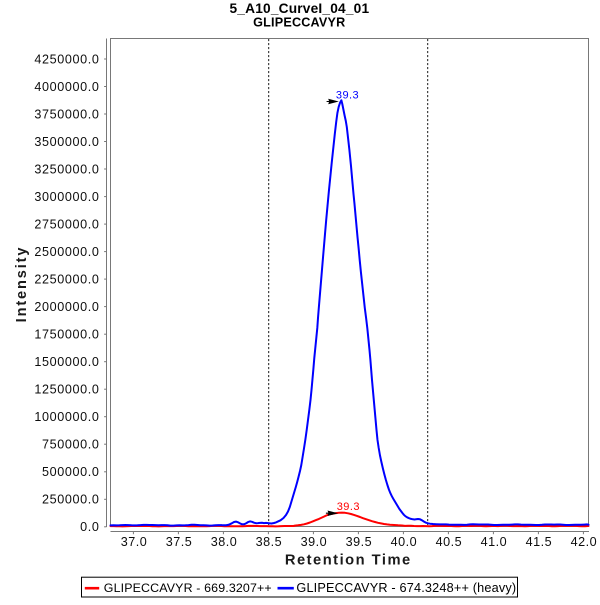  What do you see at coordinates (539, 542) in the screenshot?
I see `svg-text: 41.5` at bounding box center [539, 542].